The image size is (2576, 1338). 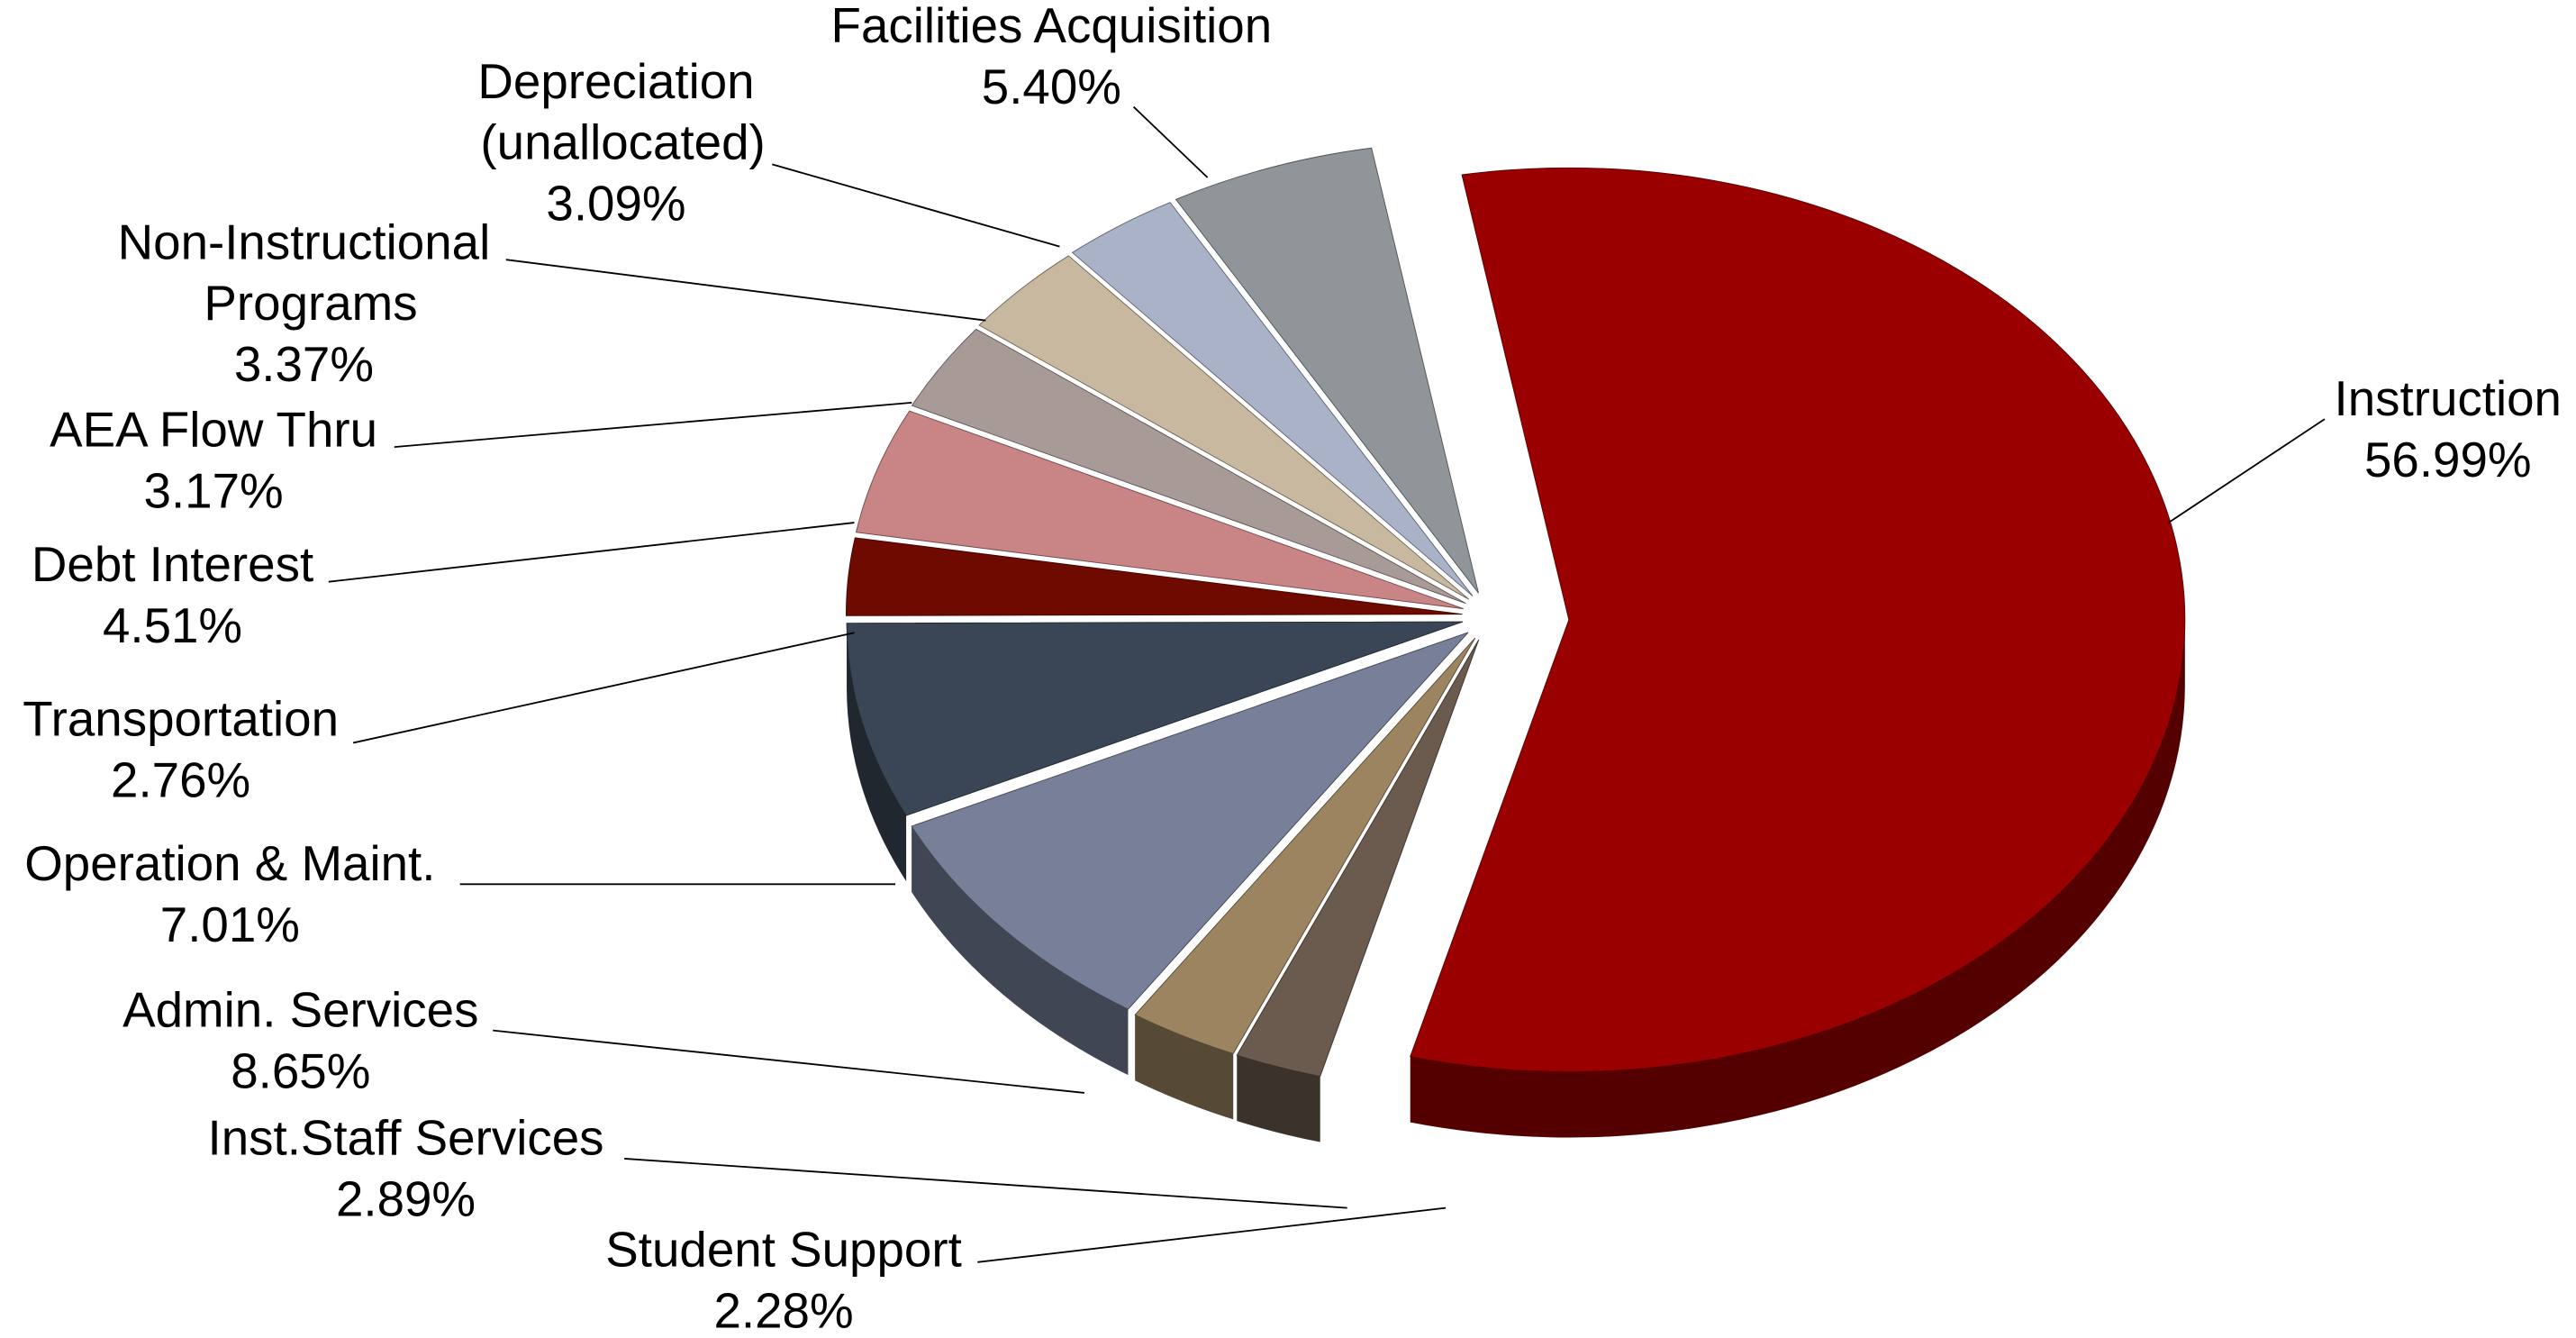 What do you see at coordinates (2448, 459) in the screenshot?
I see `slice-value-label: 56.99%` at bounding box center [2448, 459].